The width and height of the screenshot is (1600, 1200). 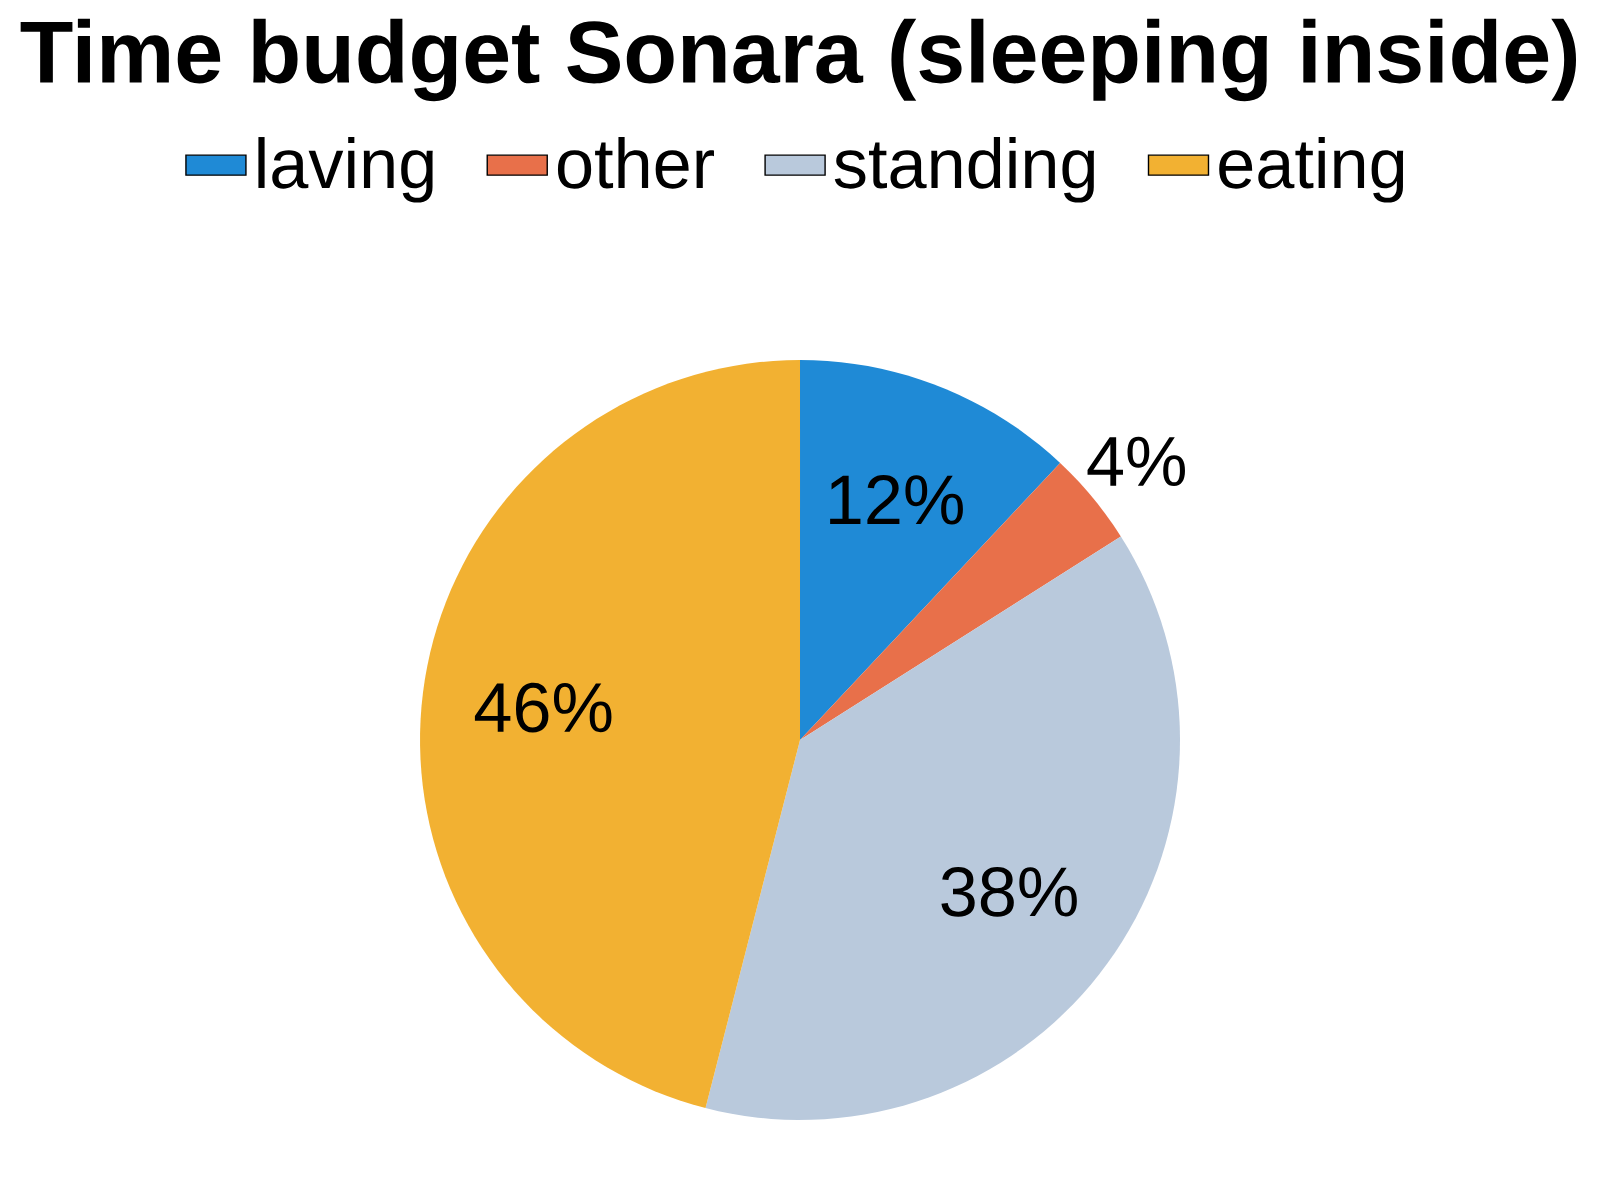 I want to click on data-label: 4%, so click(x=1136, y=461).